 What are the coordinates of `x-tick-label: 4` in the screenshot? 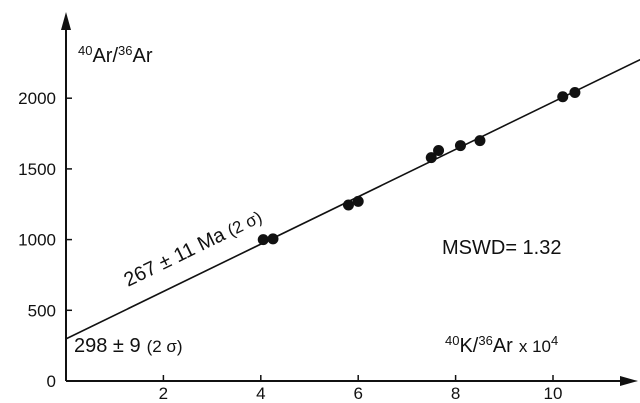 It's located at (260, 393).